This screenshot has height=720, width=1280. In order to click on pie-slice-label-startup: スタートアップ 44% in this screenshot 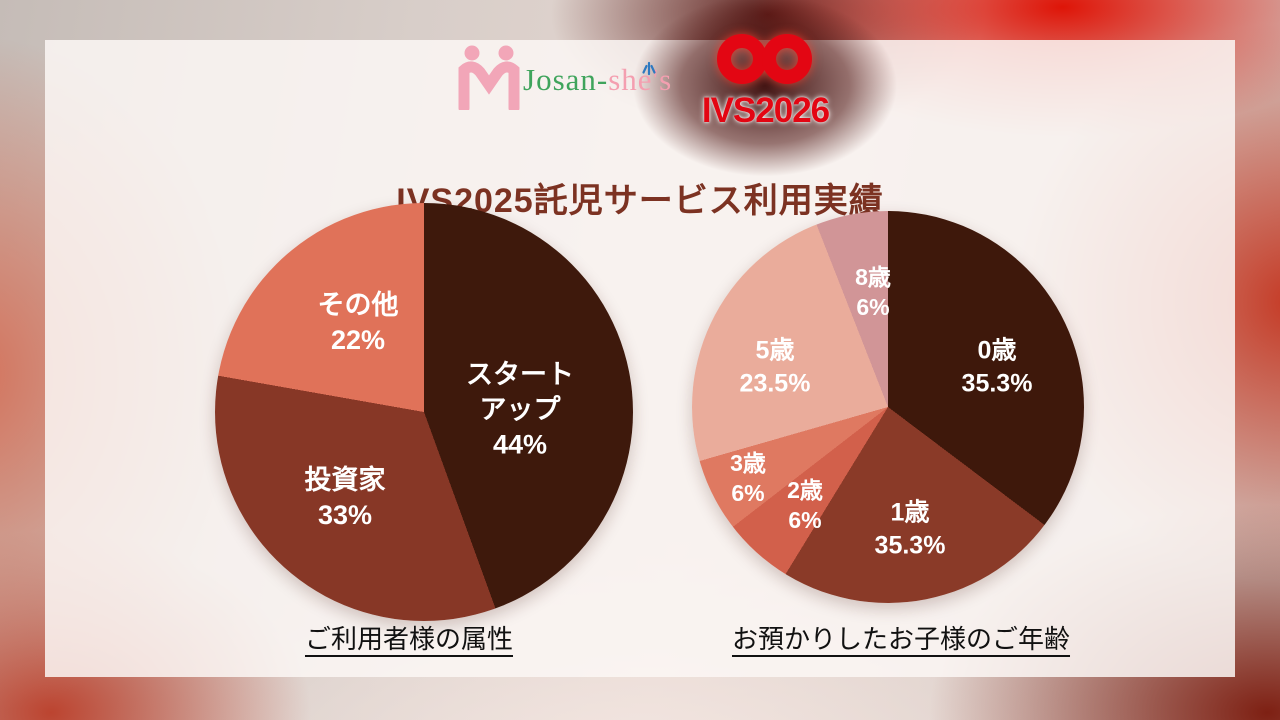, I will do `click(519, 409)`.